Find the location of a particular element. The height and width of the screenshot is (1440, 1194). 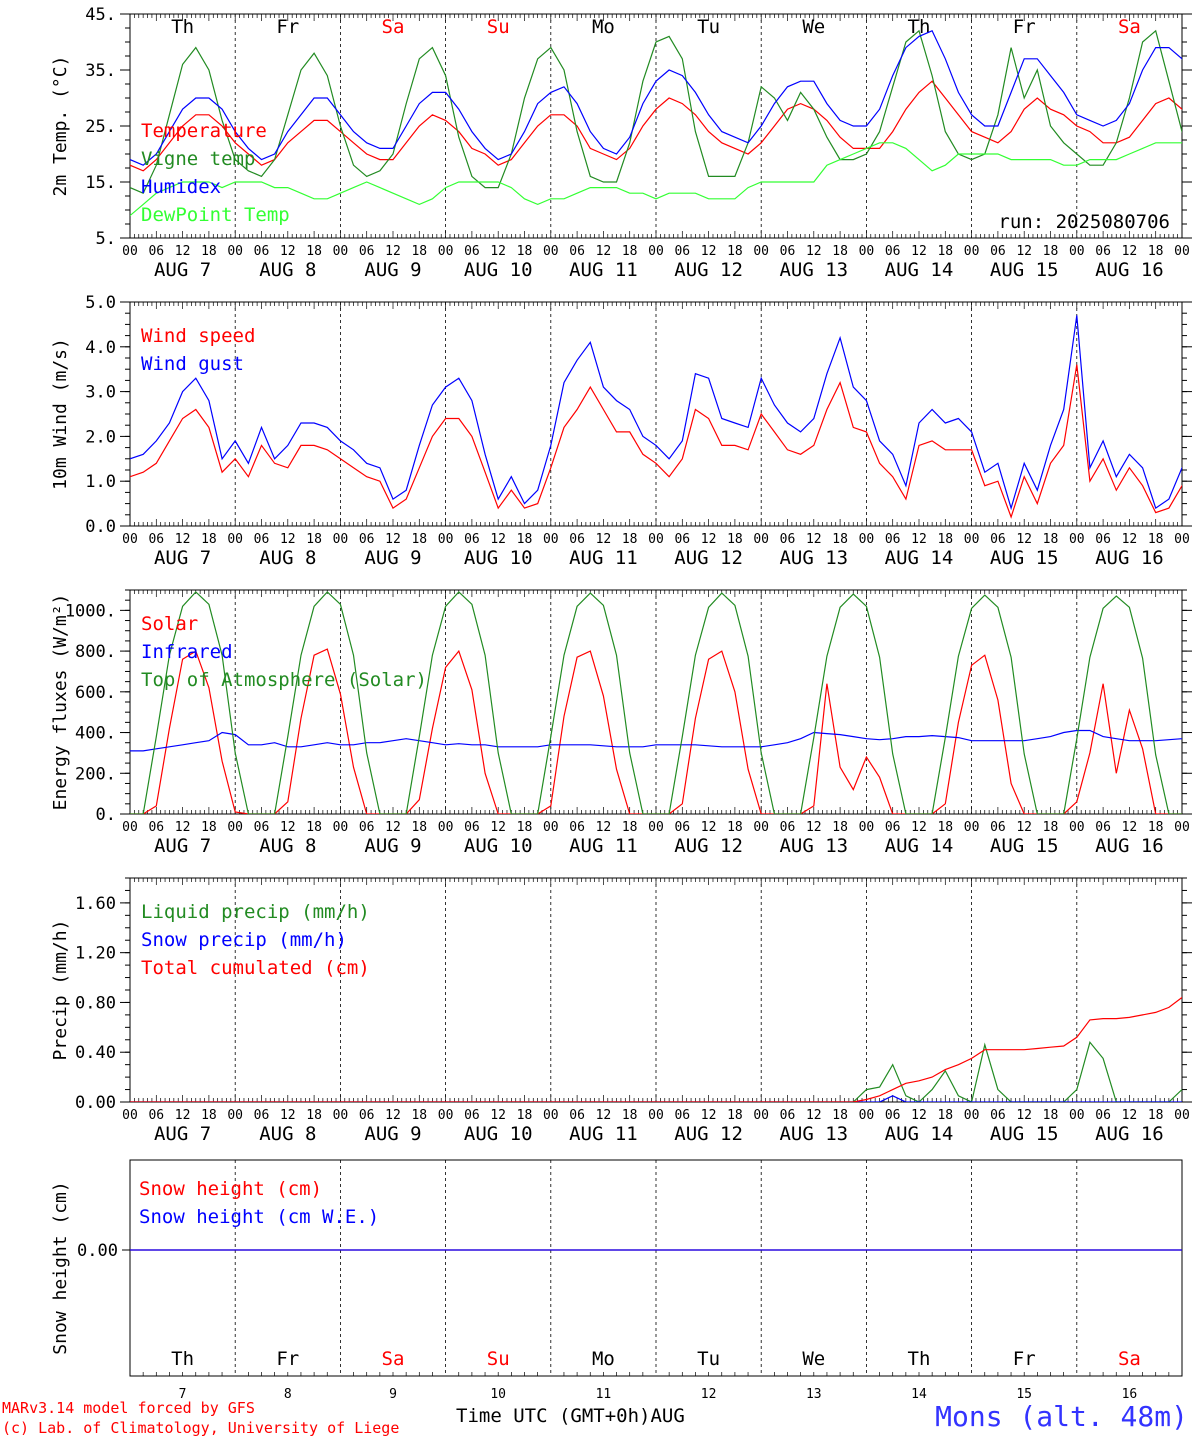

x-day-label: AUG 11 is located at coordinates (603, 846).